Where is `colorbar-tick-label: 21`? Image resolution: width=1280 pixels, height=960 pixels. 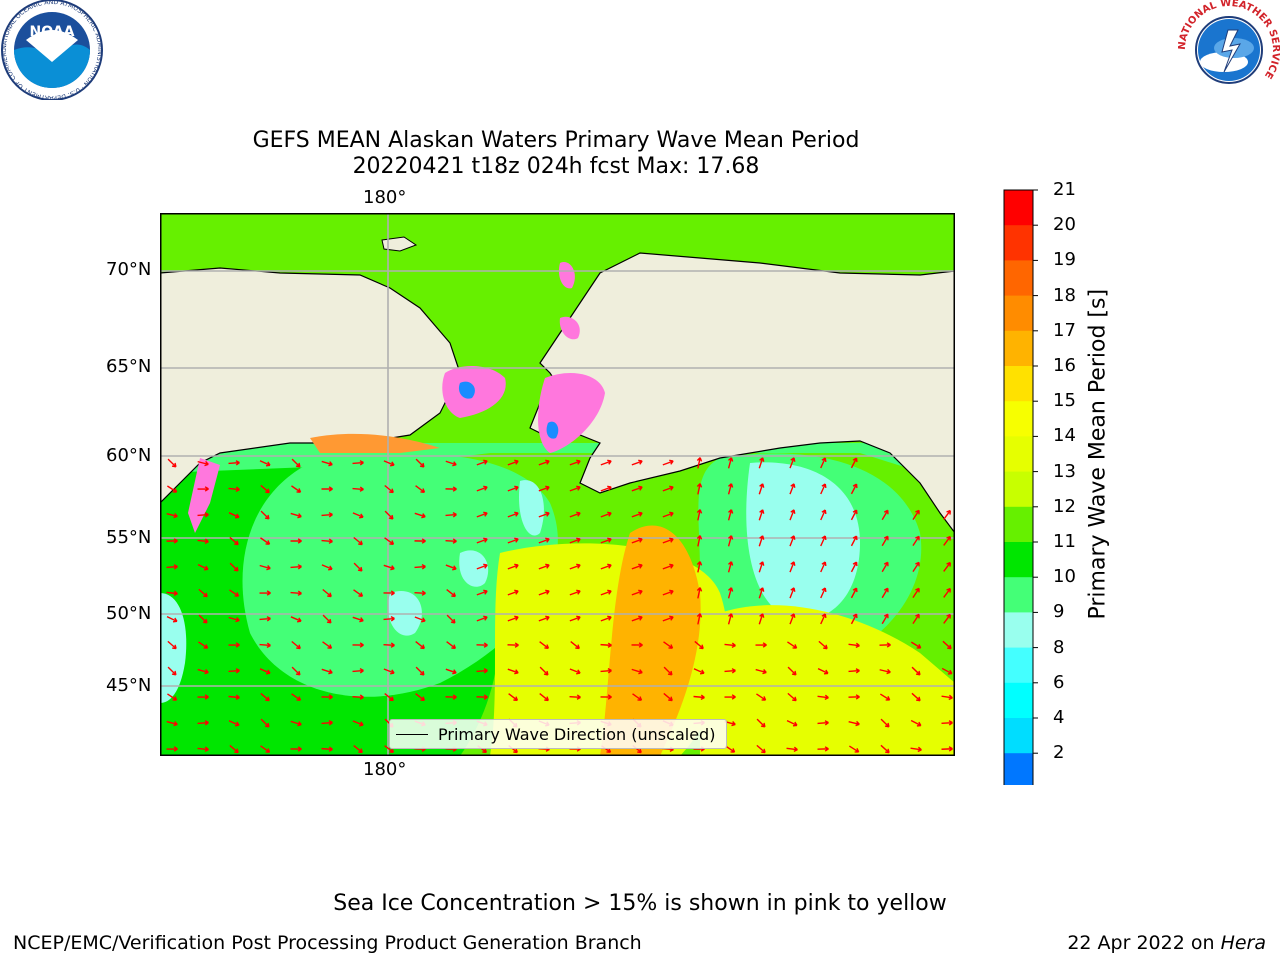 colorbar-tick-label: 21 is located at coordinates (1064, 189).